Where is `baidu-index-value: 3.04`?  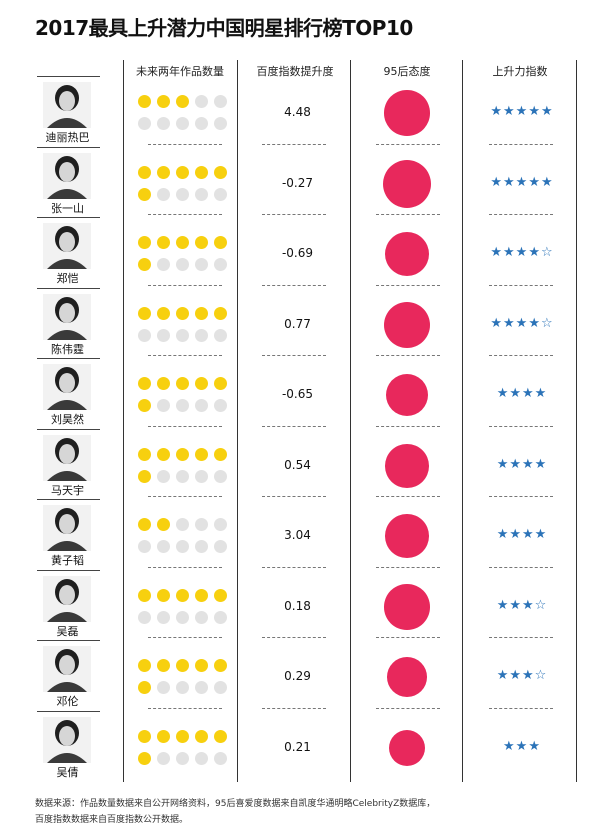
baidu-index-value: 3.04 is located at coordinates (297, 535).